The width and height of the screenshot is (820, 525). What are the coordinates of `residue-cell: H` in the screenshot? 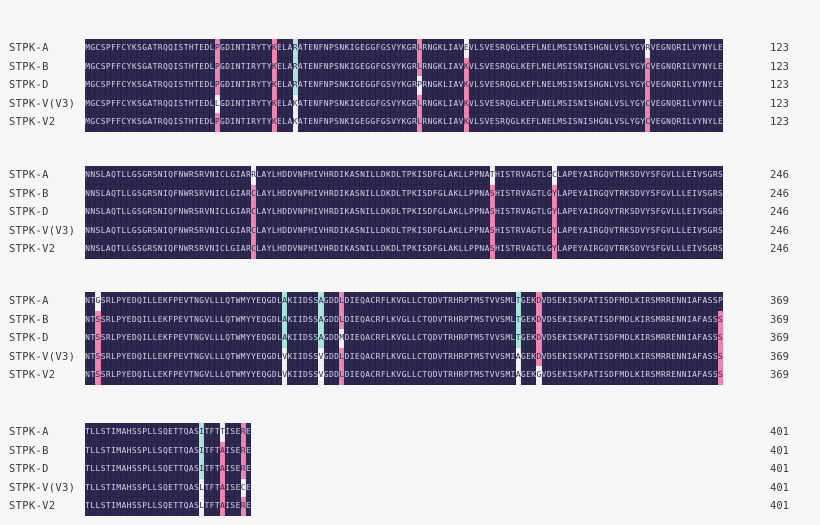 It's located at (129, 451).